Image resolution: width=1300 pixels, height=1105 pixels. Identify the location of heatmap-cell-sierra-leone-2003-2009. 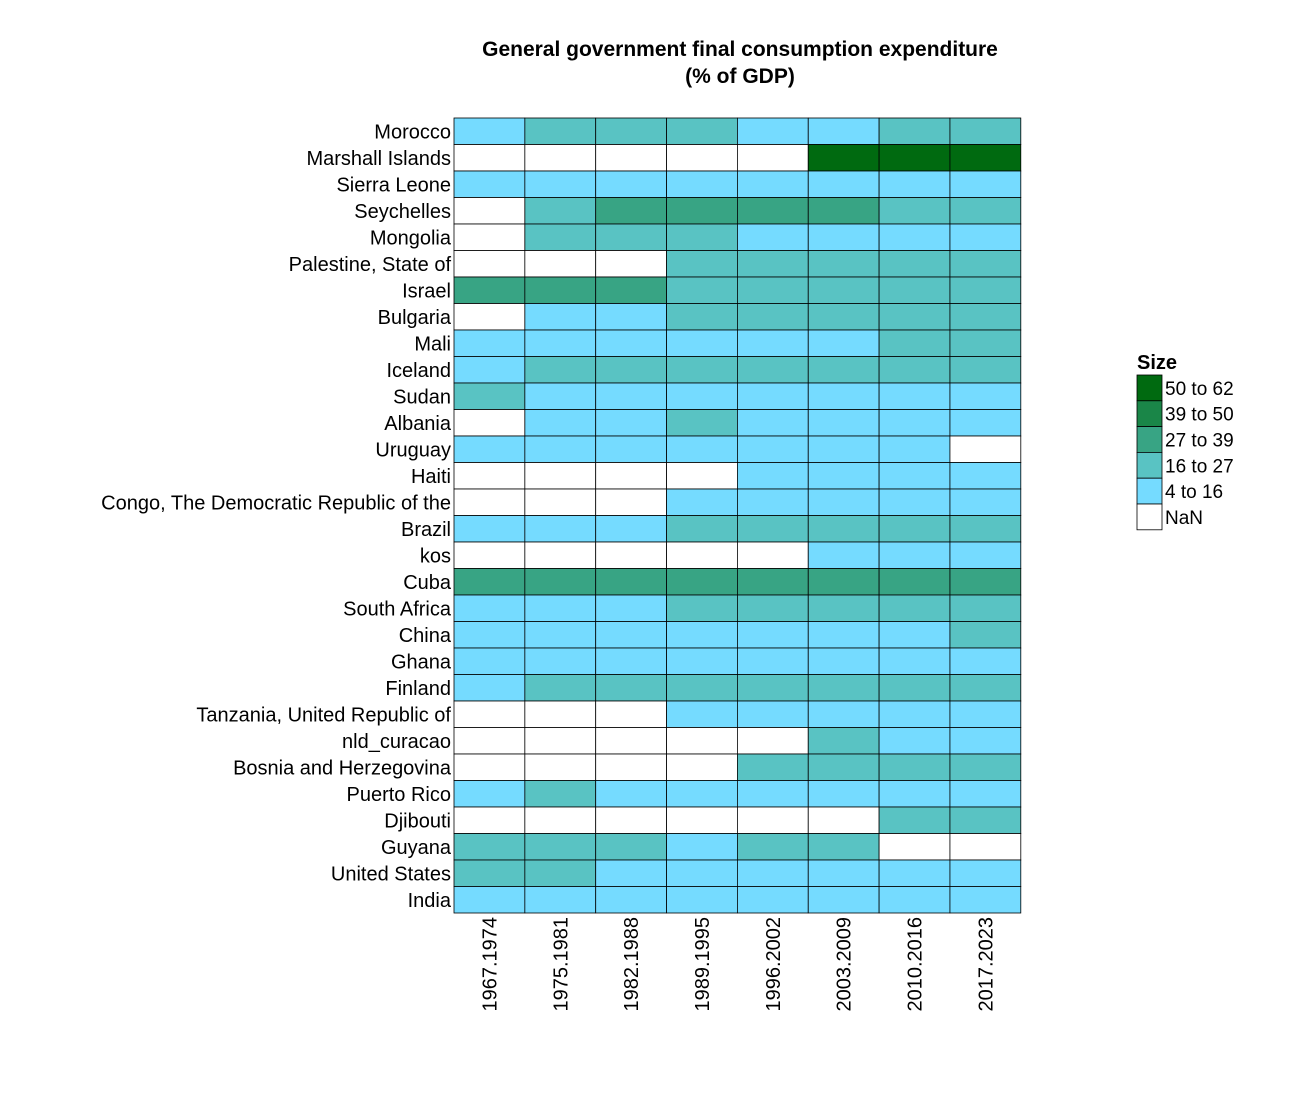
(843, 184).